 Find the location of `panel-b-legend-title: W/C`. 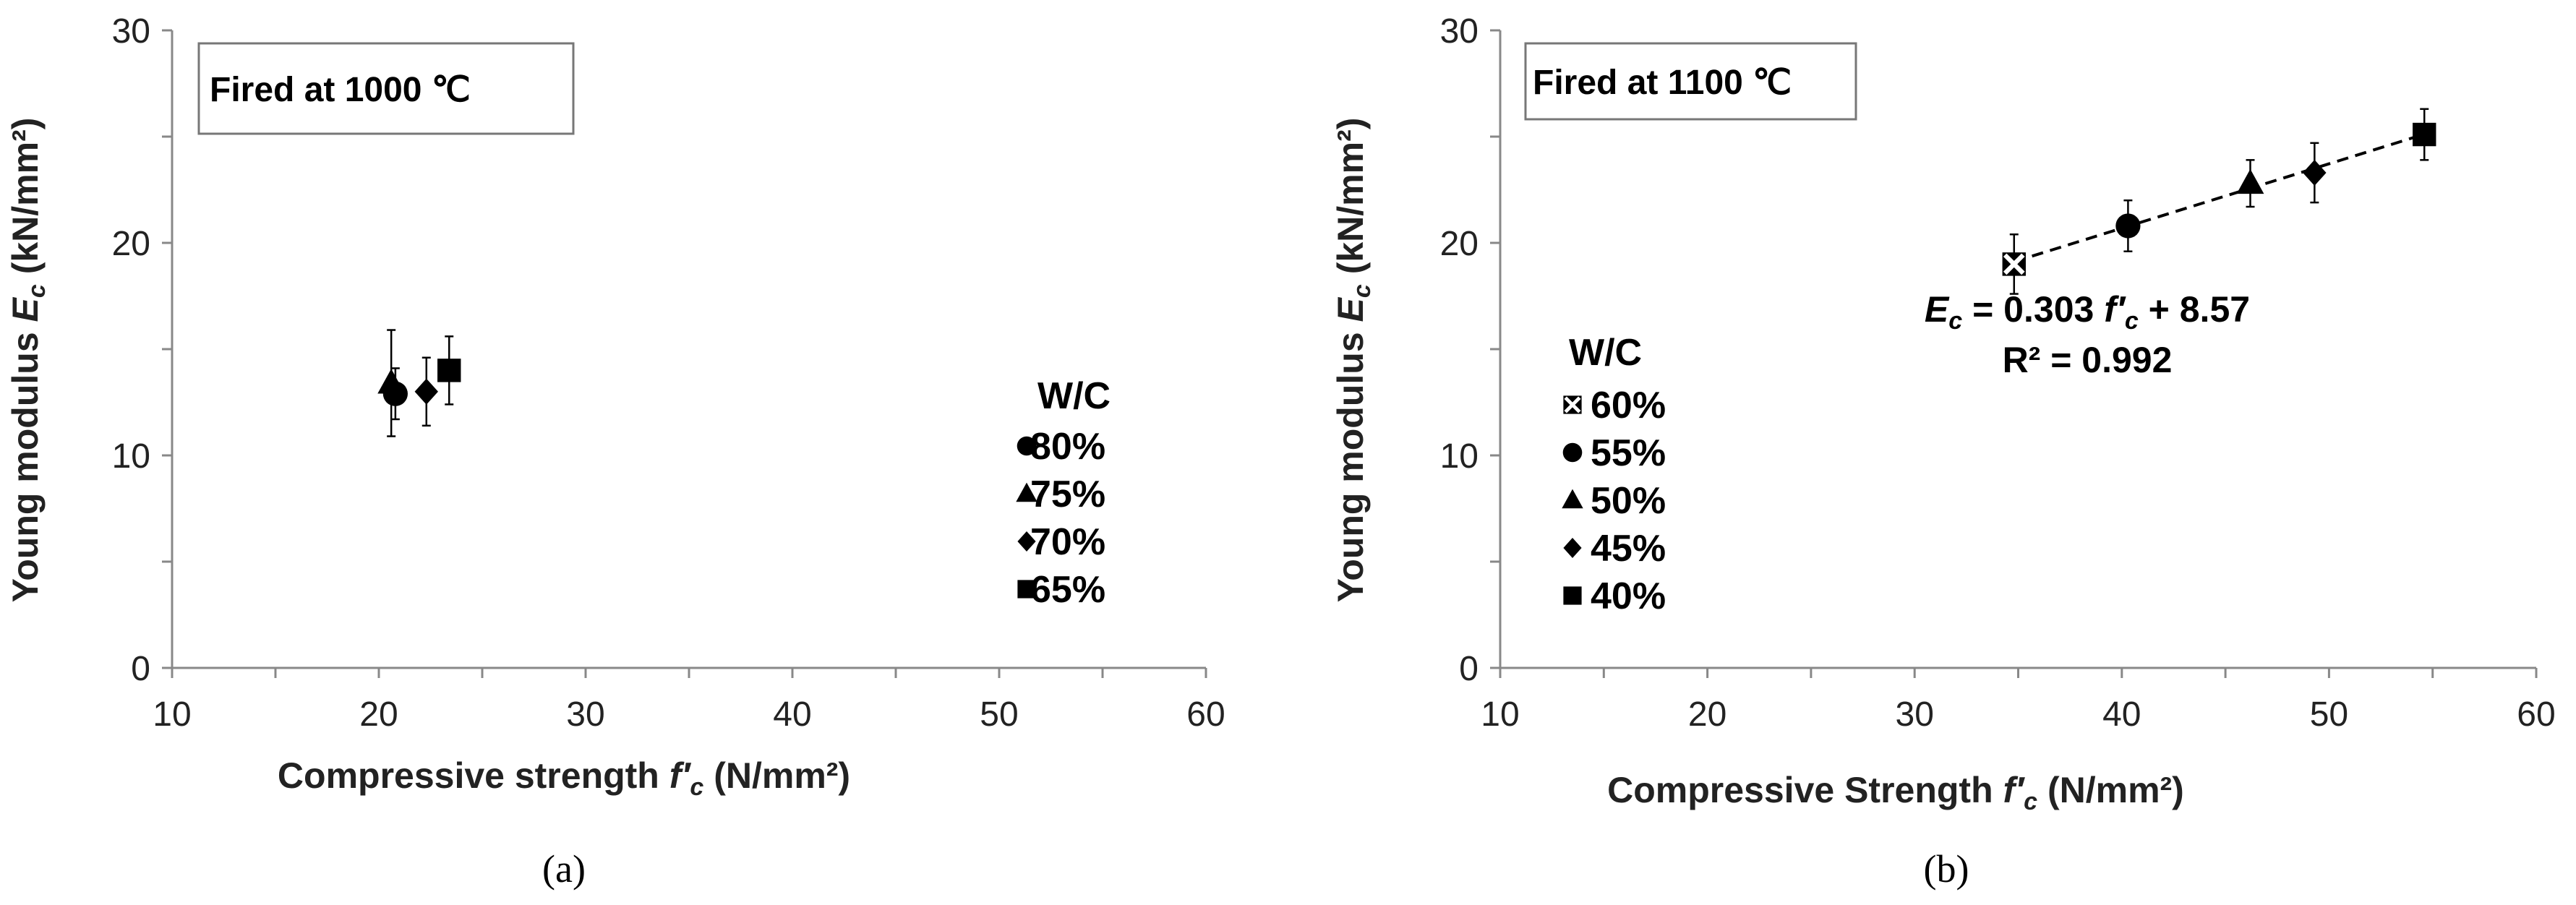

panel-b-legend-title: W/C is located at coordinates (1606, 353).